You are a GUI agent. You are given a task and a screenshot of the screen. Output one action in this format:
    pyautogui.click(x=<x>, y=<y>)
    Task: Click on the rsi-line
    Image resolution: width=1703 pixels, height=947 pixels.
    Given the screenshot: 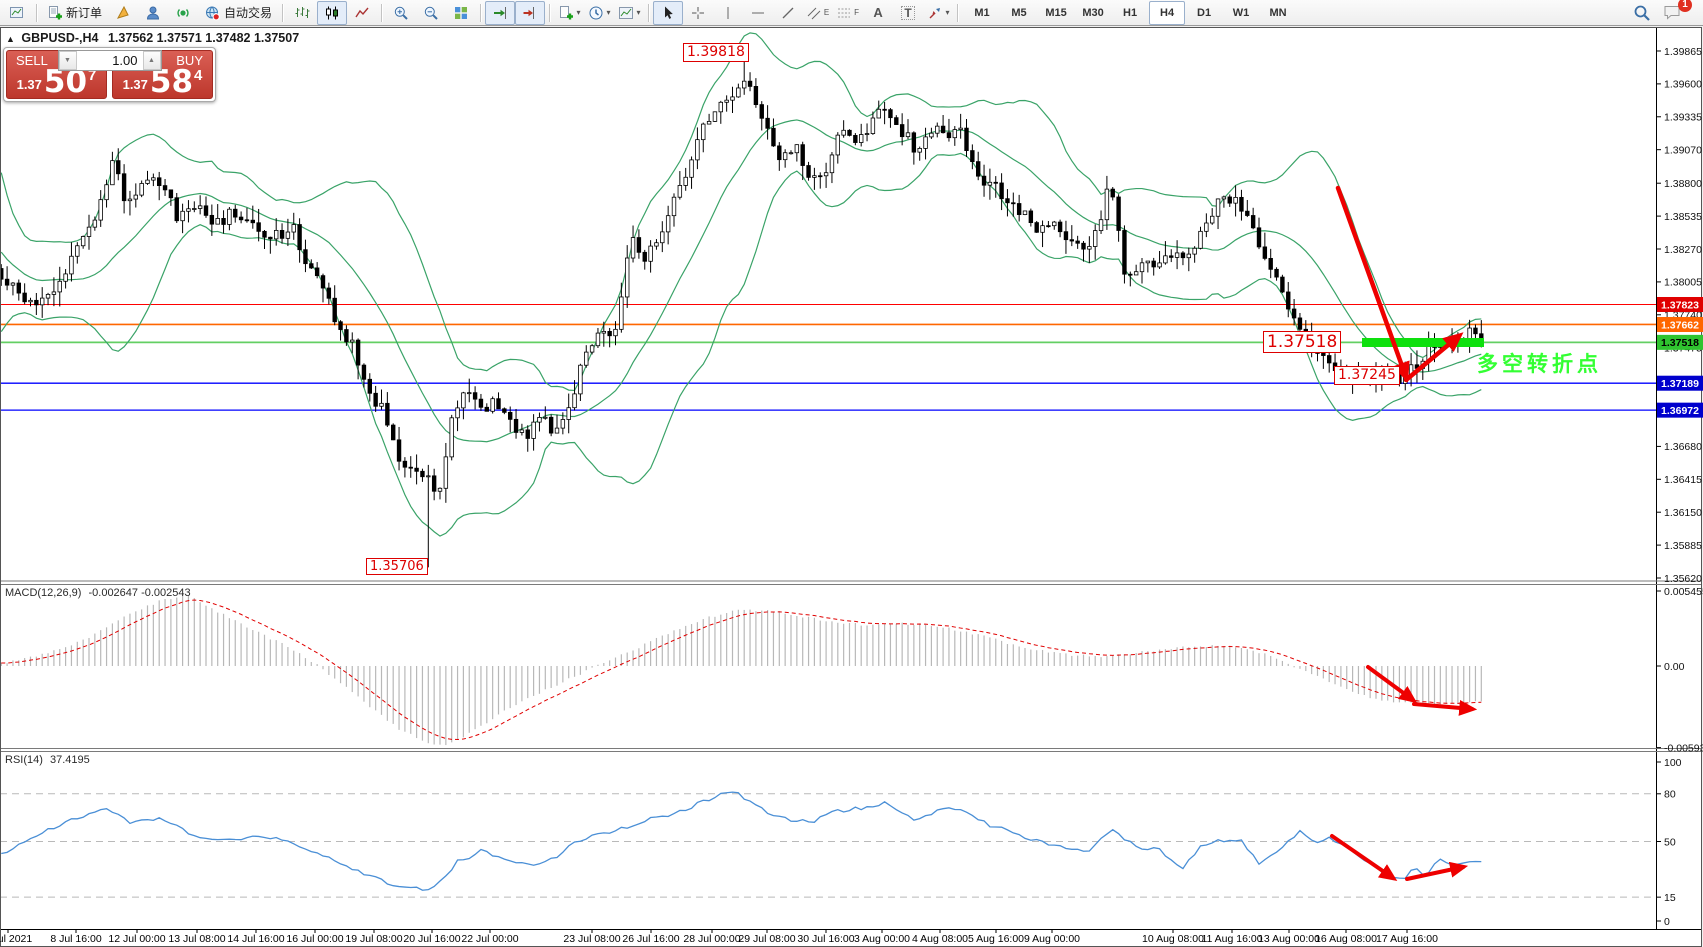 What is the action you would take?
    pyautogui.click(x=741, y=841)
    